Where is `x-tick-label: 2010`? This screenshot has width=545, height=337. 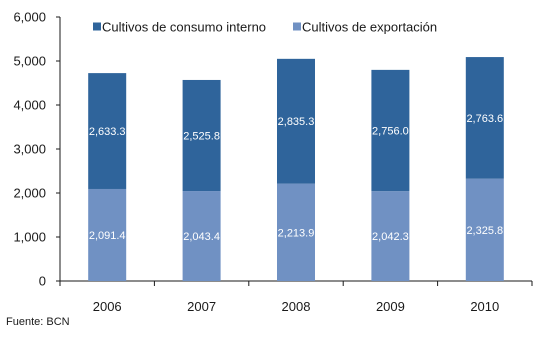
x-tick-label: 2010 is located at coordinates (484, 306).